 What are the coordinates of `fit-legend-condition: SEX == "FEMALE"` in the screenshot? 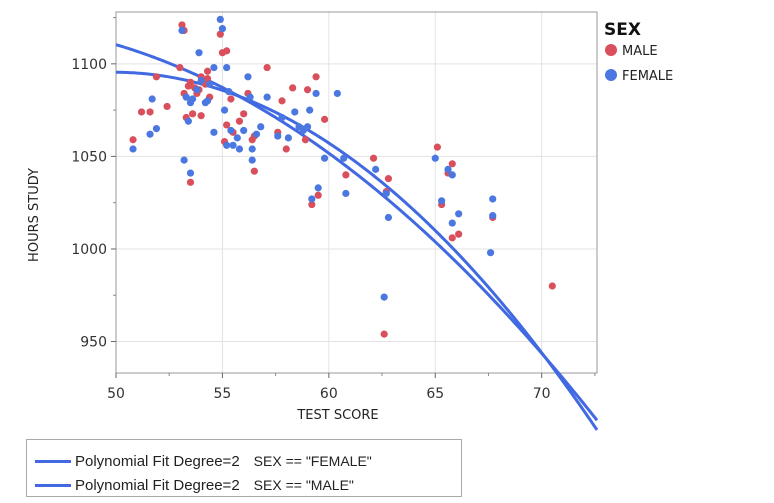 It's located at (312, 461).